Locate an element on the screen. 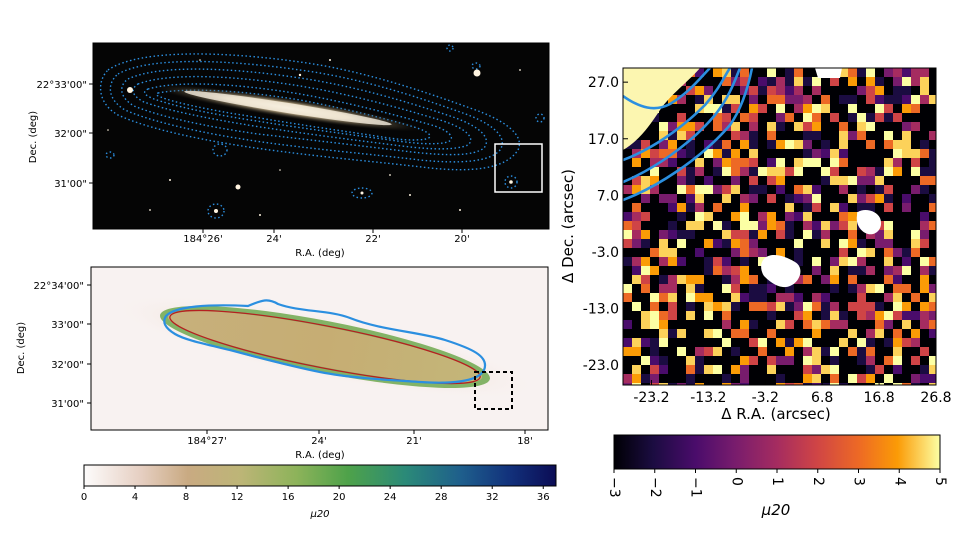  colorbar-gradient is located at coordinates (777, 452).